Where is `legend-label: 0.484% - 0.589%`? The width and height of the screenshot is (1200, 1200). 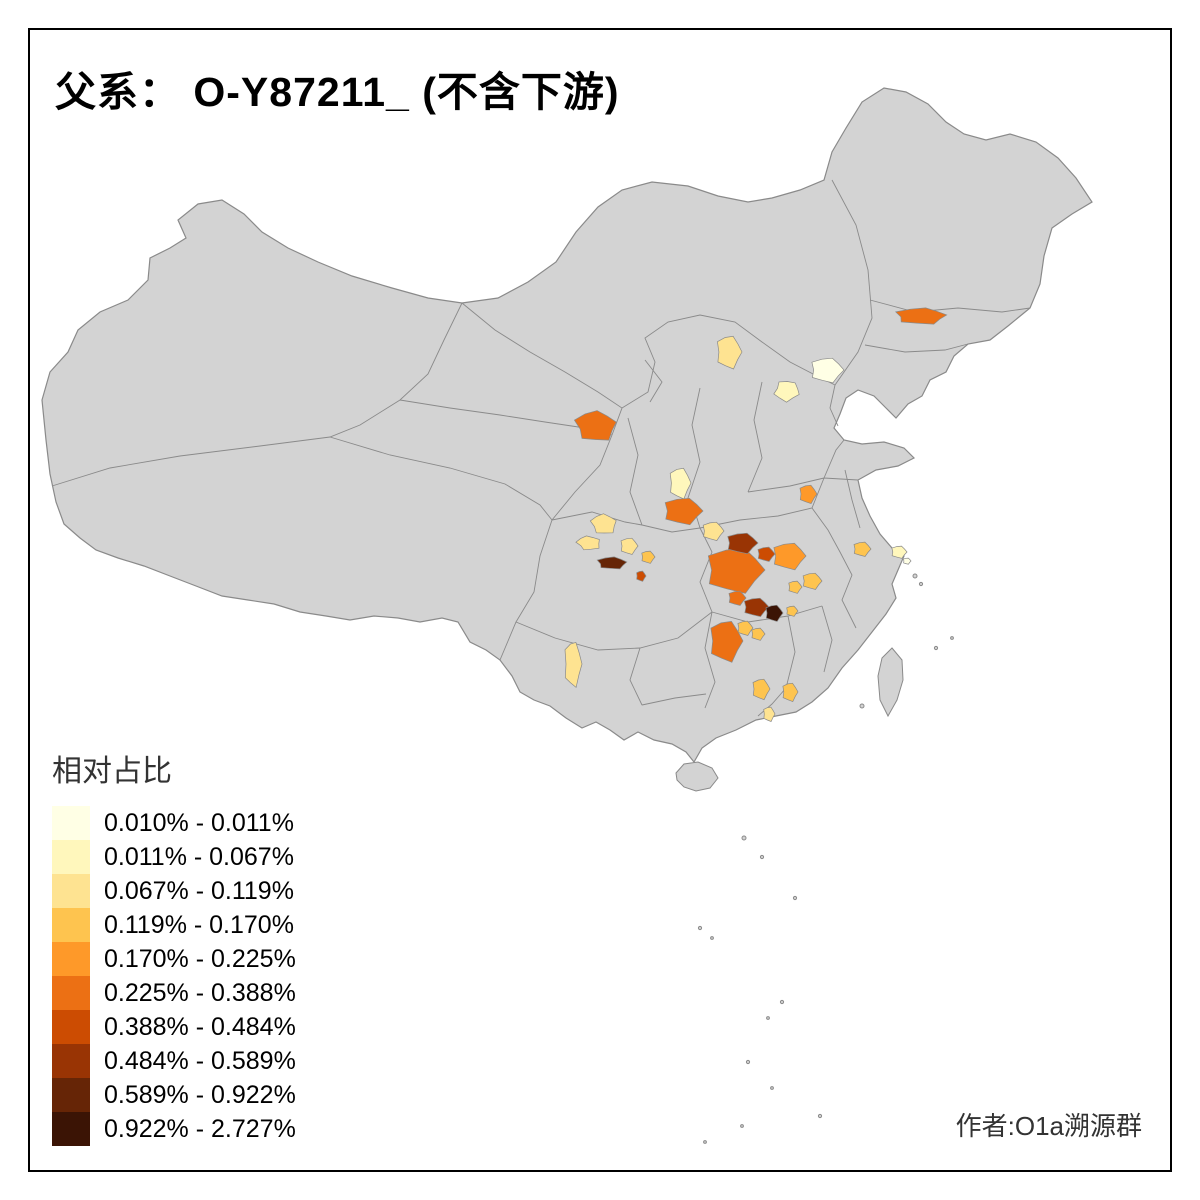
legend-label: 0.484% - 0.589% is located at coordinates (200, 1060).